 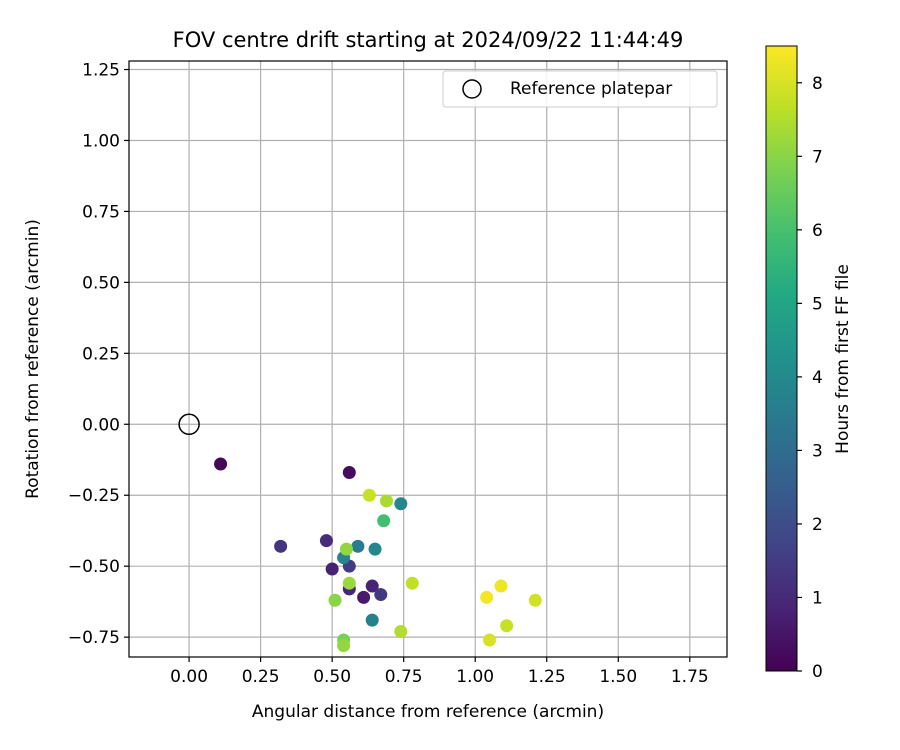 I want to click on legend: Reference platepar, so click(x=580, y=89).